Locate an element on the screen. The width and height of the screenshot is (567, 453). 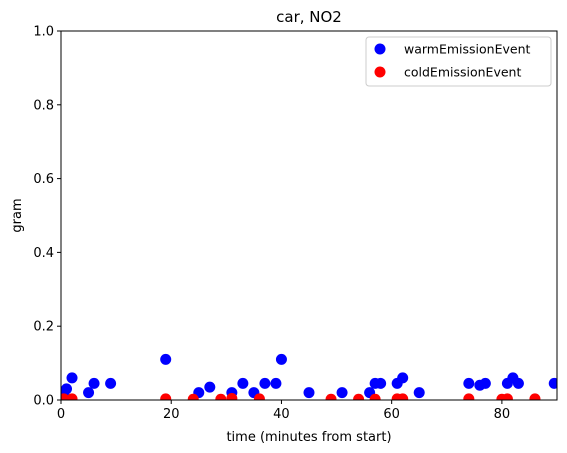
y-tick-label: 0.4 is located at coordinates (43, 253).